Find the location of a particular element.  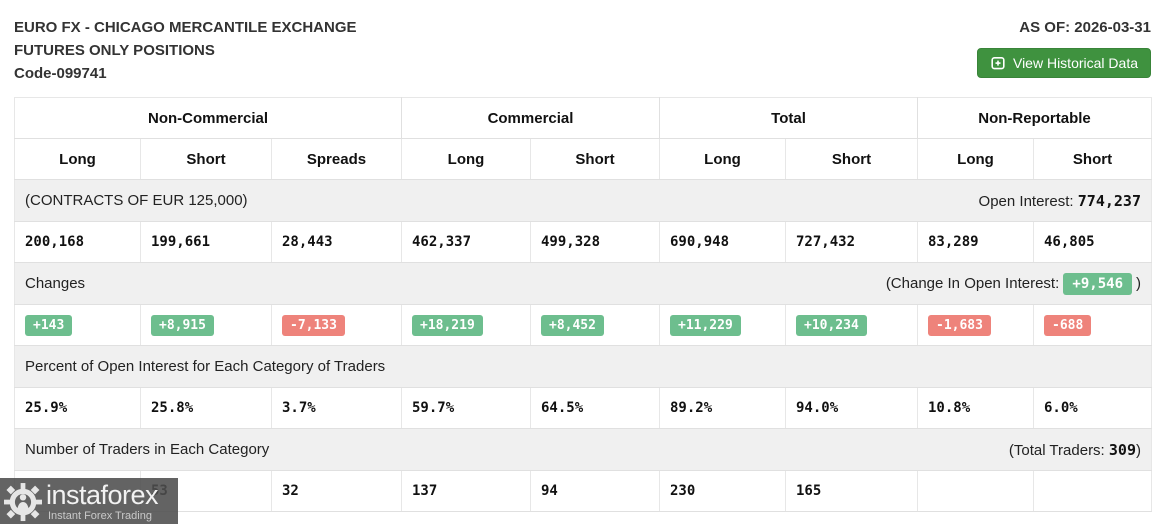

traders-cell: 230 is located at coordinates (722, 491).